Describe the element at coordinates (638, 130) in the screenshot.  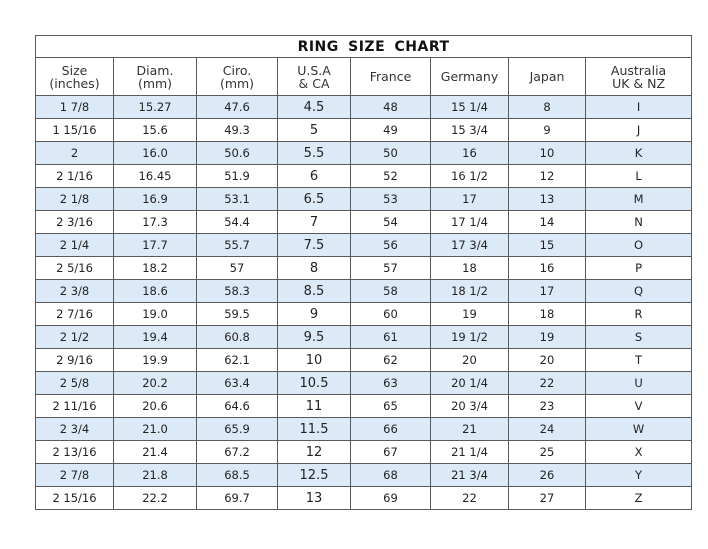
I see `cell-australia-uk-nz: J` at that location.